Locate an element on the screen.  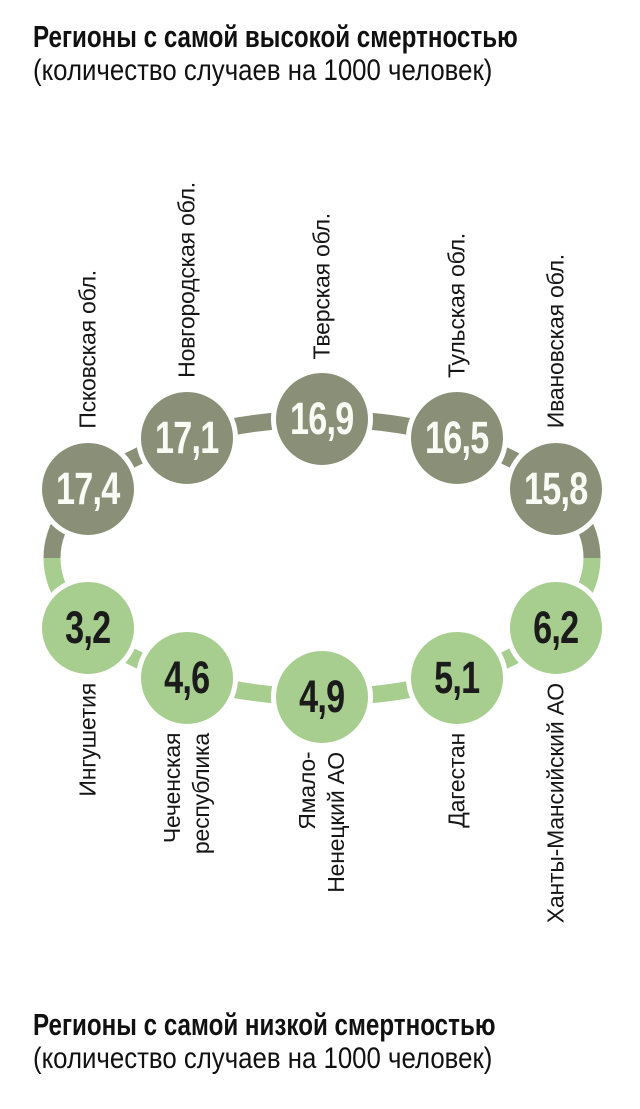
region-label: Псковская обл. is located at coordinates (87, 349).